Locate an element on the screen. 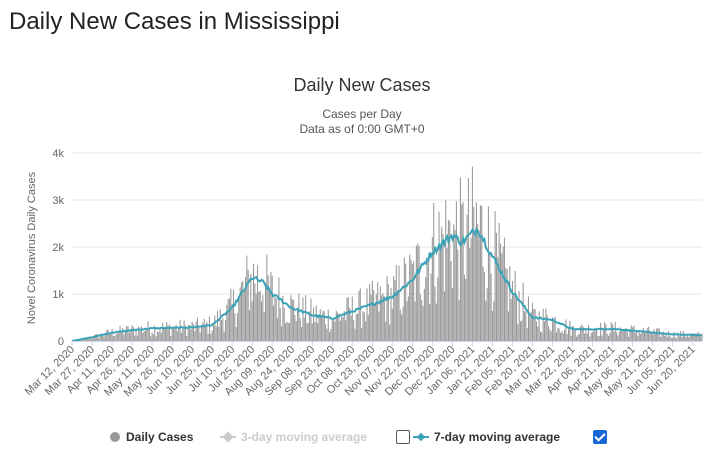  three-day-checkbox is located at coordinates (403, 437).